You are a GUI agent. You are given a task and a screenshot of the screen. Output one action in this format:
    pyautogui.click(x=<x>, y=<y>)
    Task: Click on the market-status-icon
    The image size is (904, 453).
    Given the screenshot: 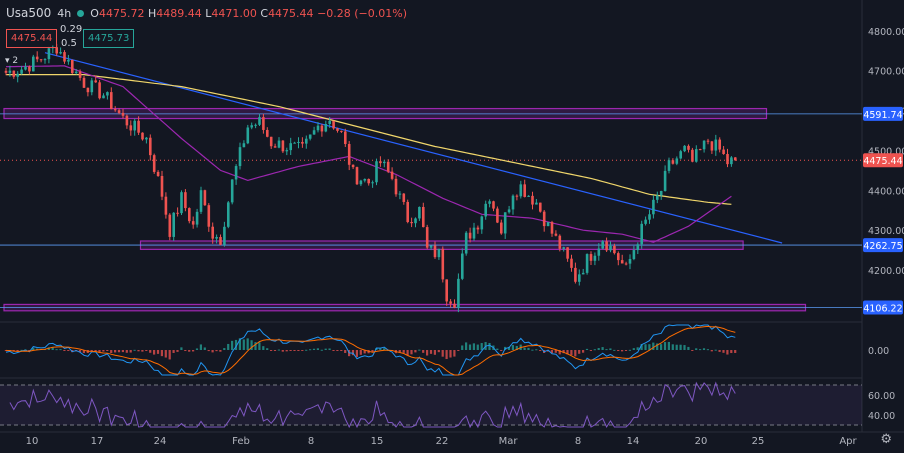 What is the action you would take?
    pyautogui.click(x=81, y=13)
    